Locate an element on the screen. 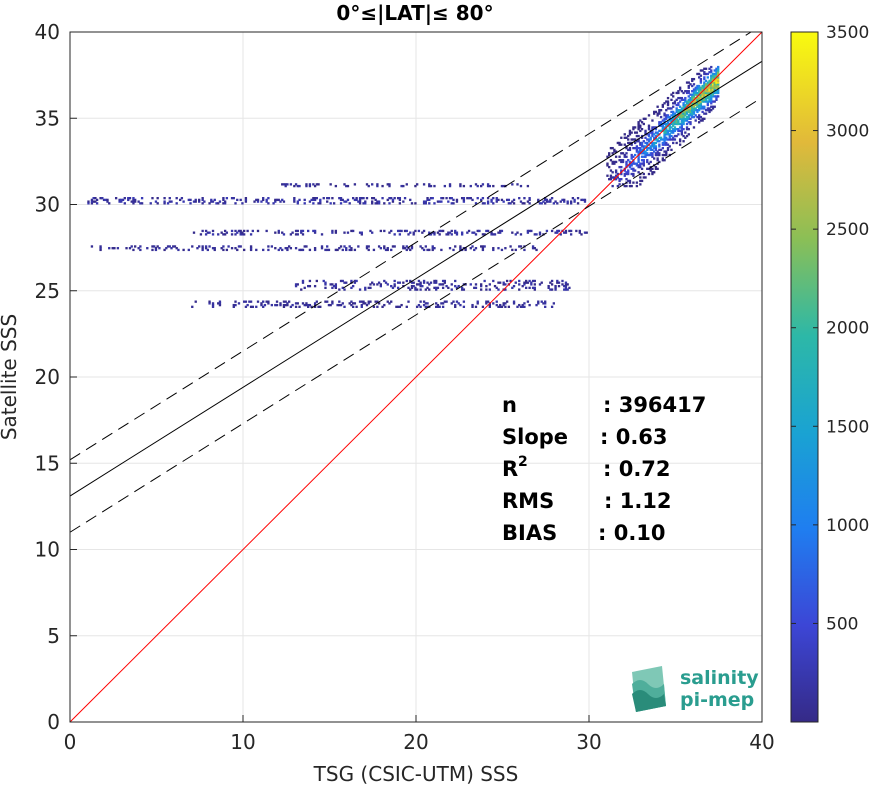  y-tick-label: 40 is located at coordinates (47, 32).